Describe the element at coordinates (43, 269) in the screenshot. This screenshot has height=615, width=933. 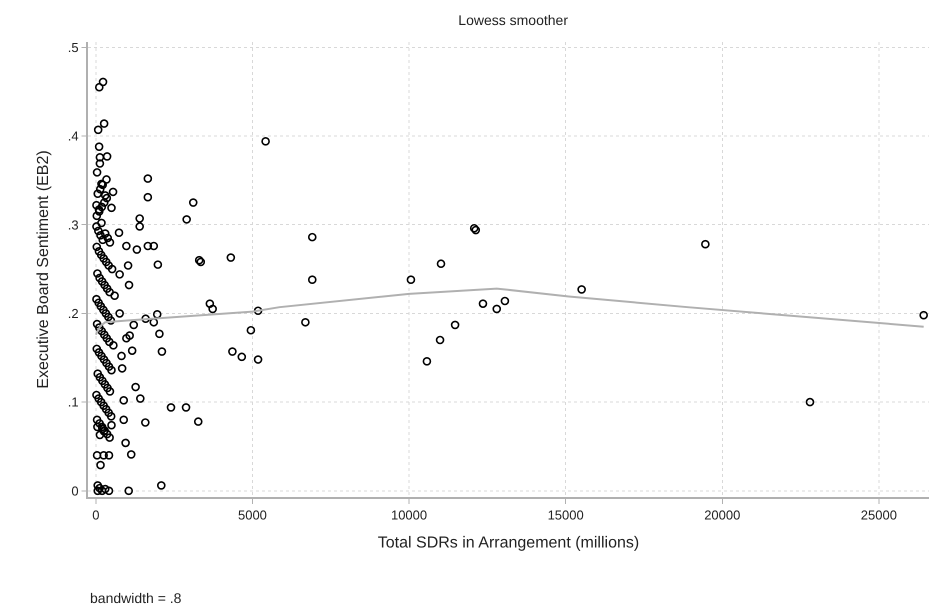
I see `y-axis-title: Executive Board Sentiment (EB2)` at that location.